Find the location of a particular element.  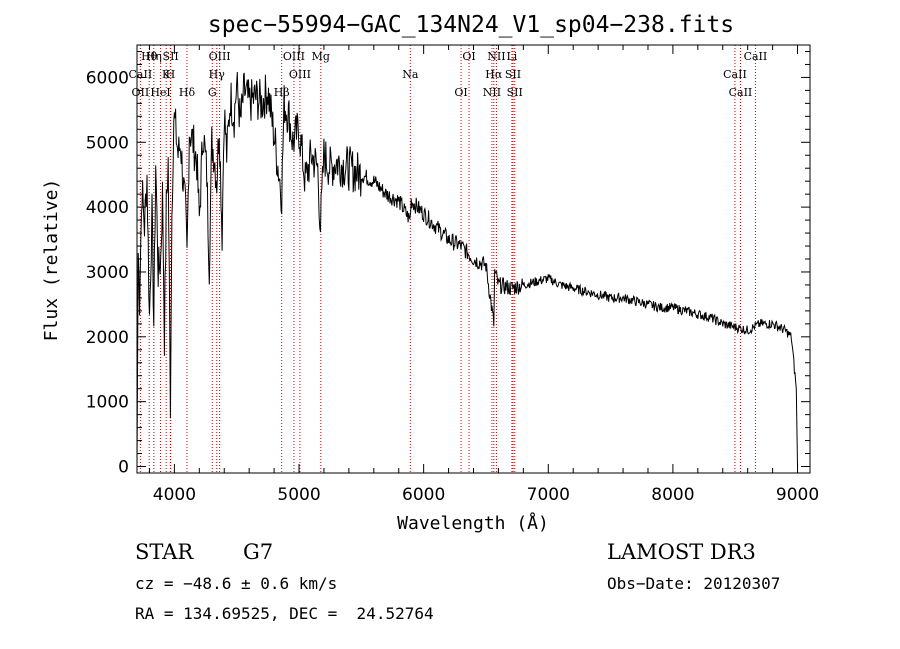

survey-name: LAMOST DR3 is located at coordinates (681, 552).